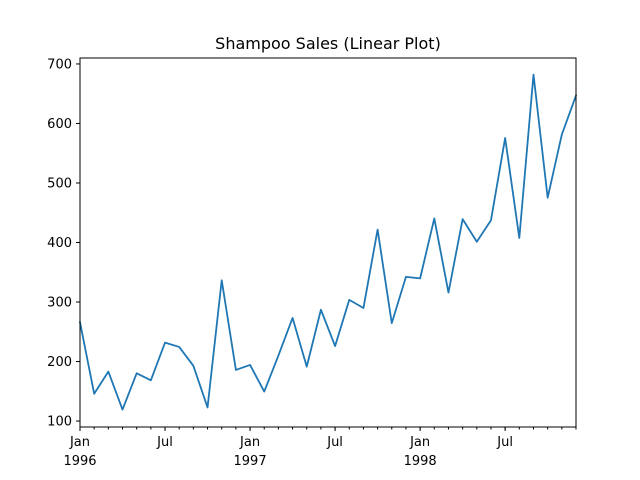 The width and height of the screenshot is (640, 480). Describe the element at coordinates (59, 303) in the screenshot. I see `y-tick-label: 300` at that location.